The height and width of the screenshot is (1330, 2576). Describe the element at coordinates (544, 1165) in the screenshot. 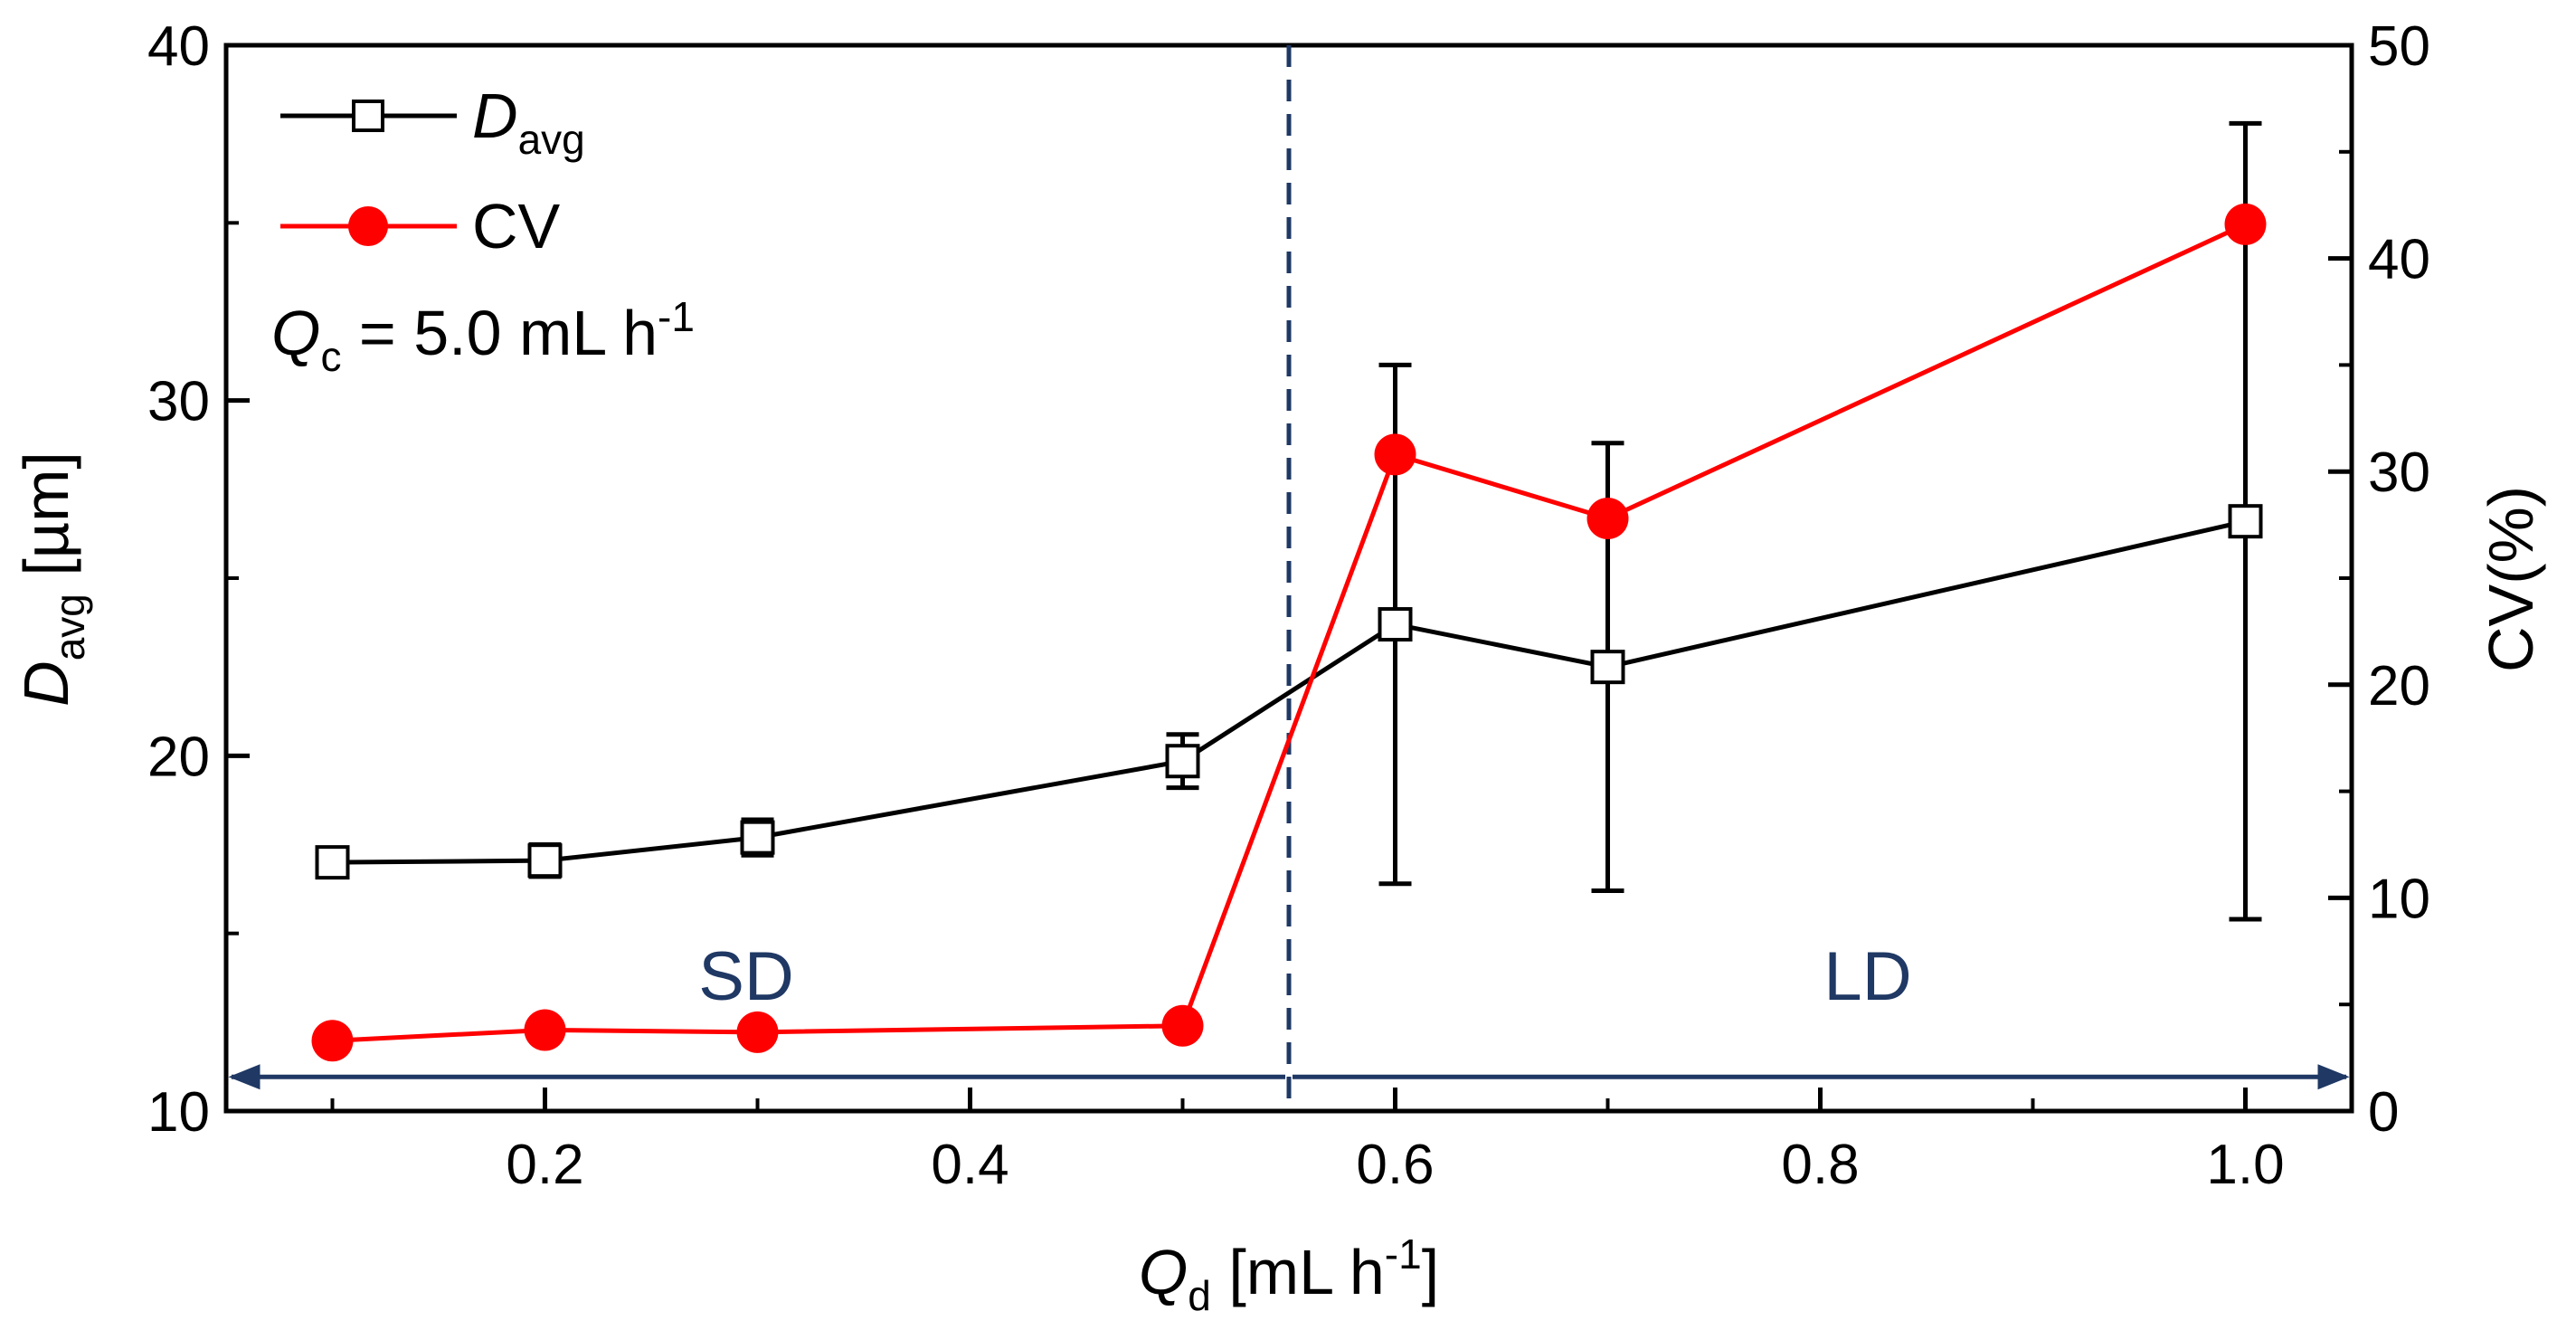

I see `x-tick-label-0.2: 0.2` at that location.